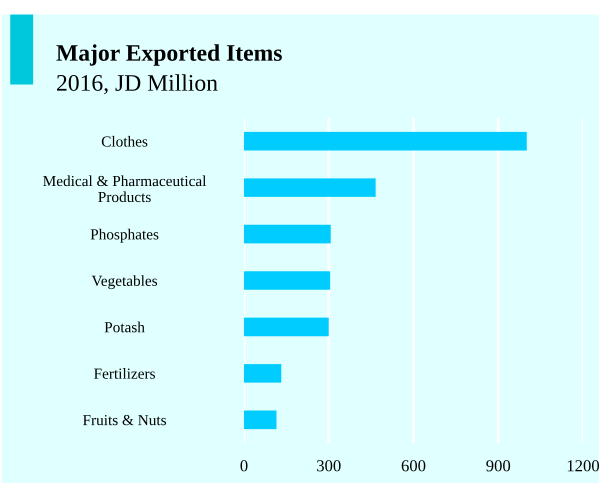 The width and height of the screenshot is (603, 483). What do you see at coordinates (498, 466) in the screenshot?
I see `x-tick-label: 900` at bounding box center [498, 466].